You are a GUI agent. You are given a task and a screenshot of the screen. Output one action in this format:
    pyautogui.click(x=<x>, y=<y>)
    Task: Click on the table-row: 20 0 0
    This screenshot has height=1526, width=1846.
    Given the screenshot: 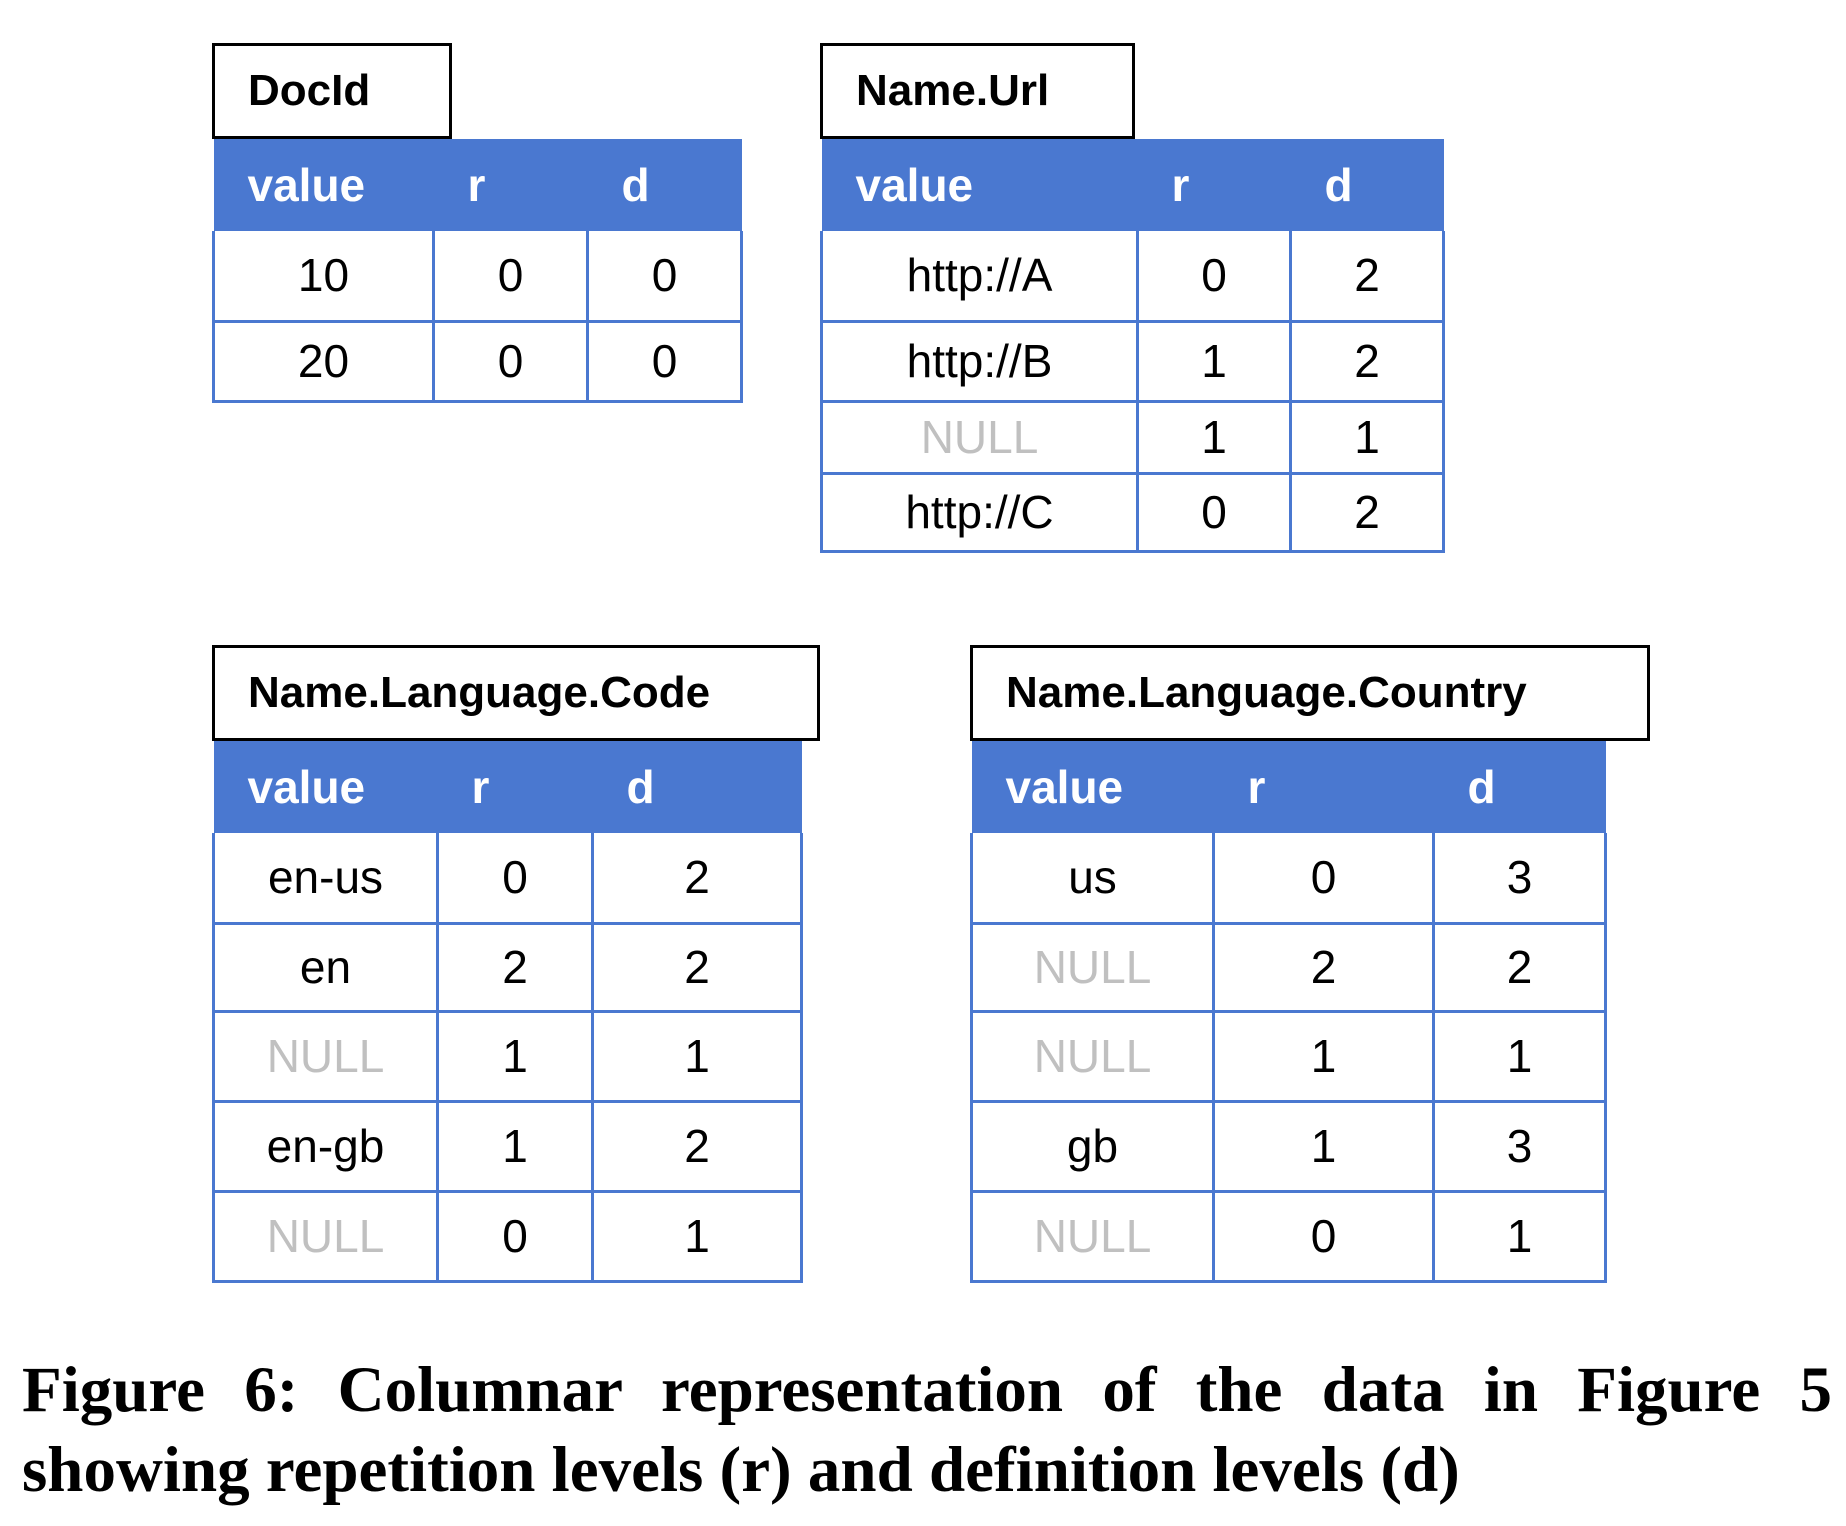 What is the action you would take?
    pyautogui.click(x=477, y=361)
    